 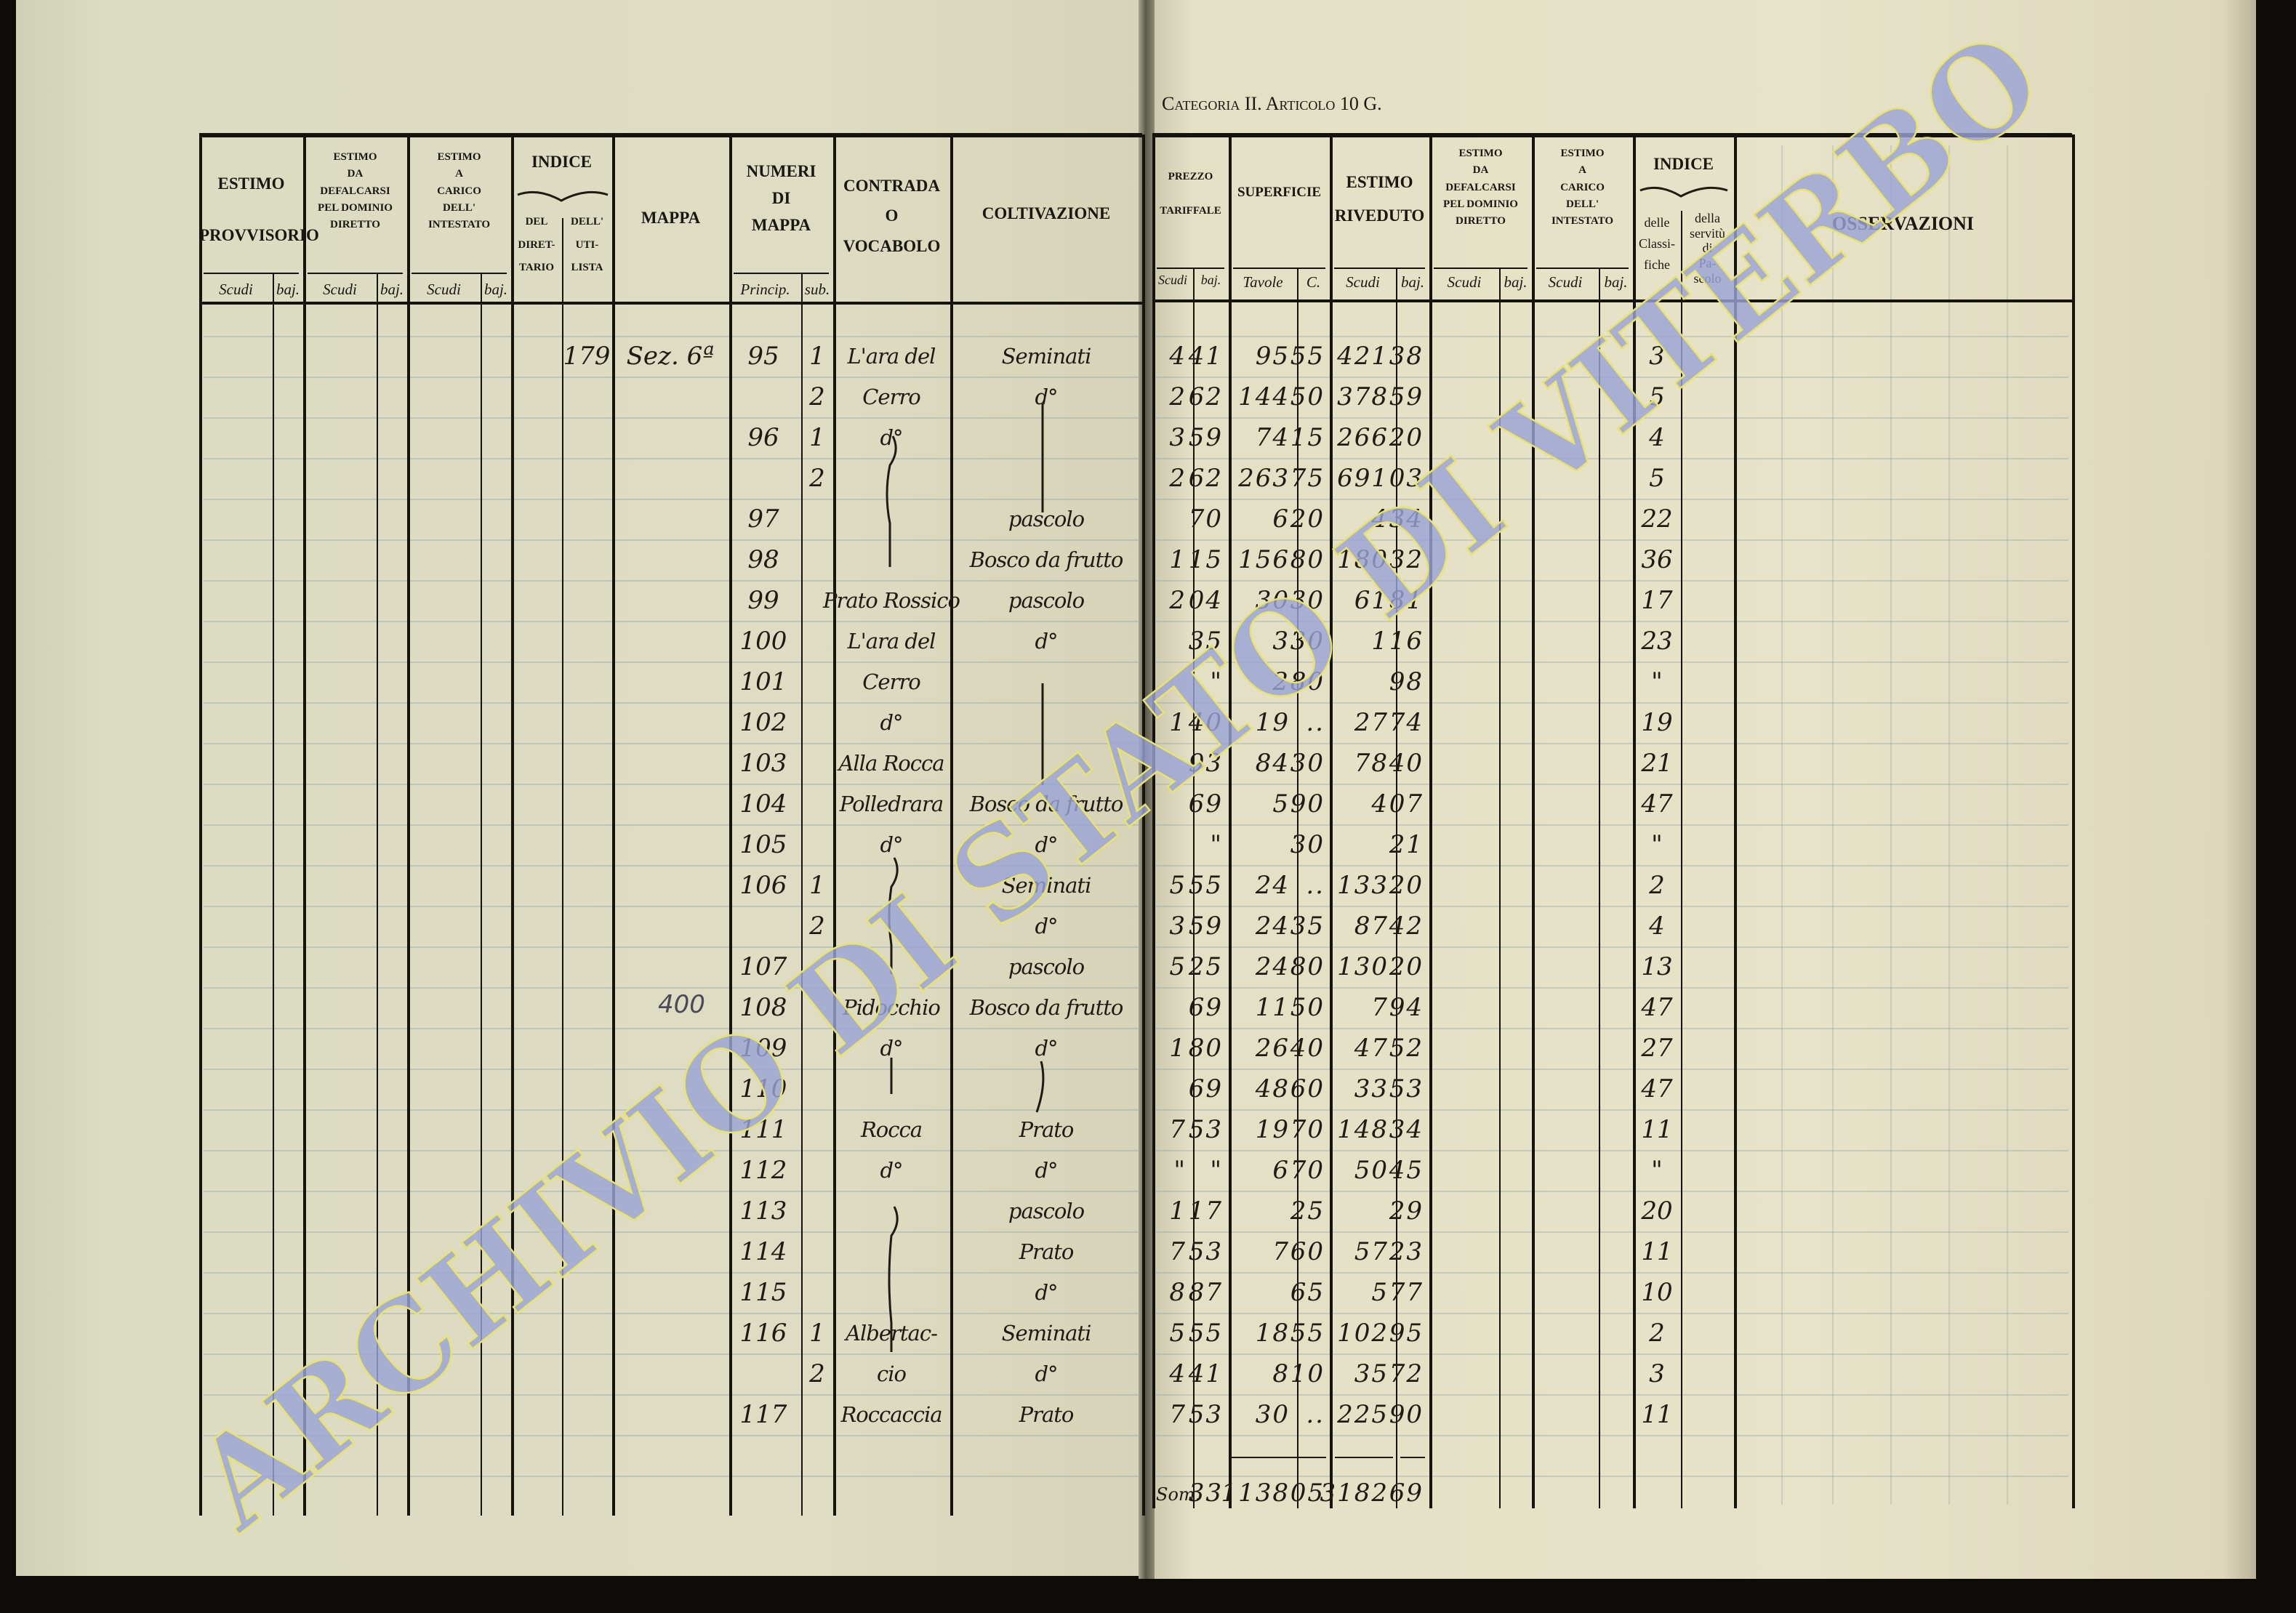 I want to click on princip-cell: 113, so click(x=763, y=1211).